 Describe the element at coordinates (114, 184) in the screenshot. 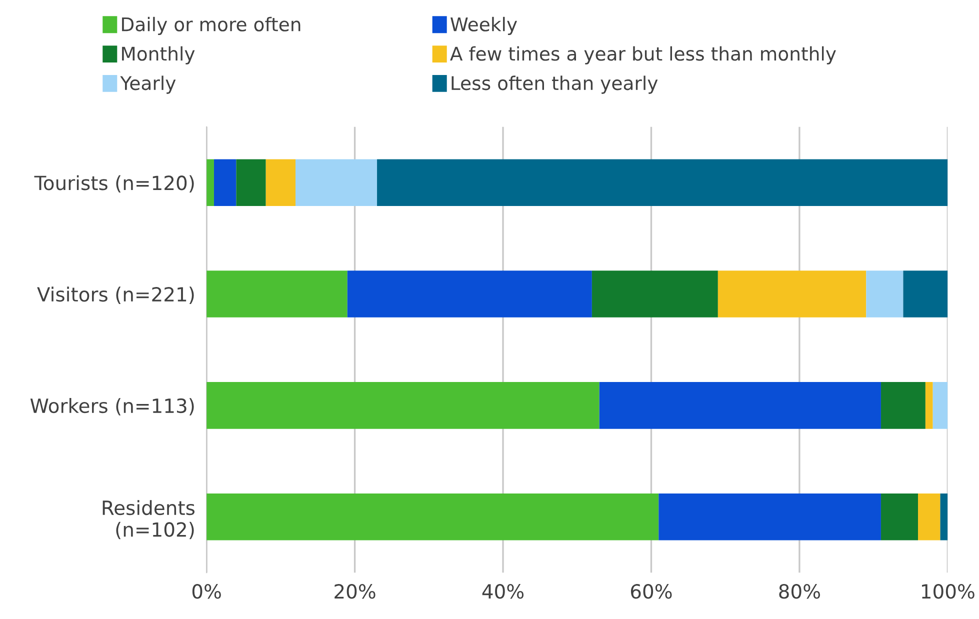

I see `y-tick-label: Tourists (n=120)` at that location.